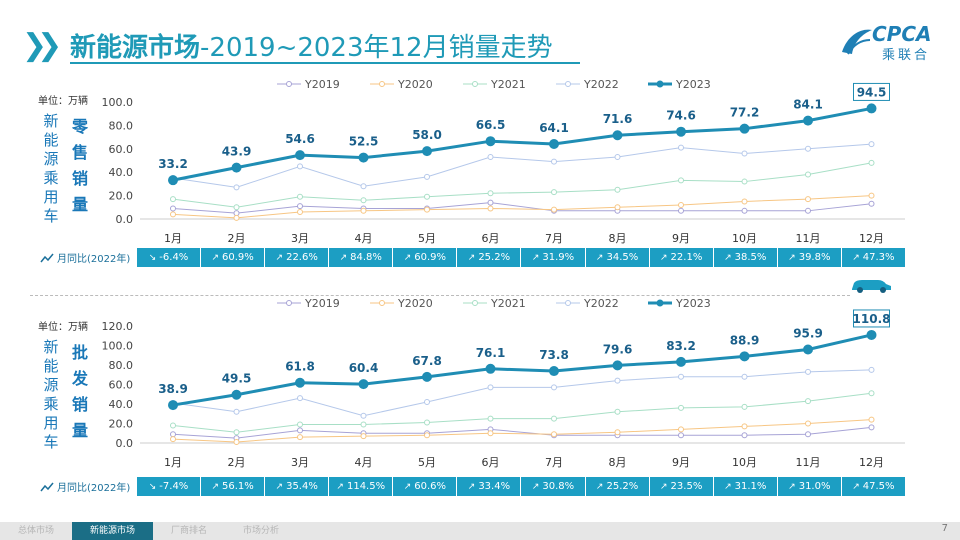 This screenshot has width=960, height=540. I want to click on footer-tab: 市场分析, so click(261, 531).